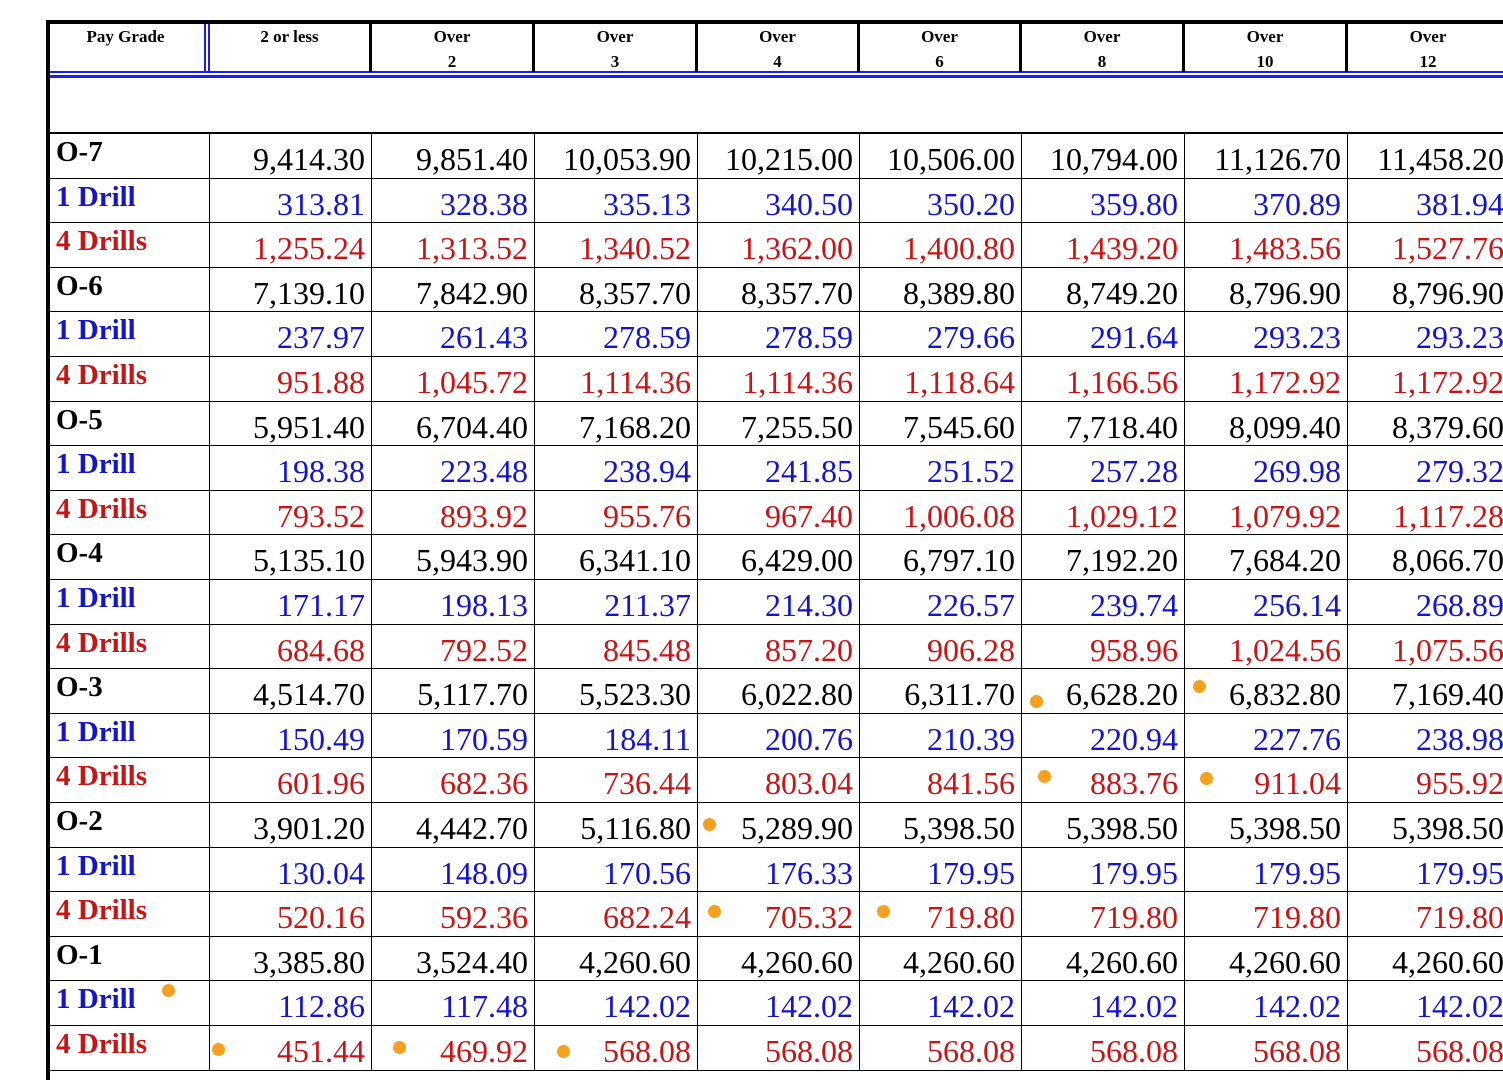  I want to click on pay-cell: 958.96, so click(1103, 647).